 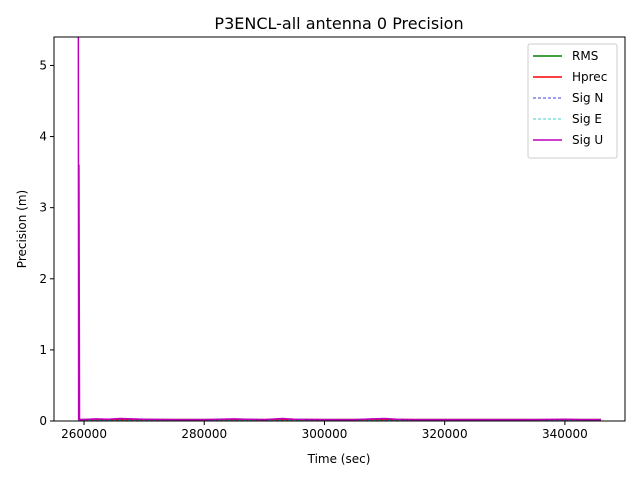 I want to click on x-axis-label: Time (sec), so click(x=339, y=459).